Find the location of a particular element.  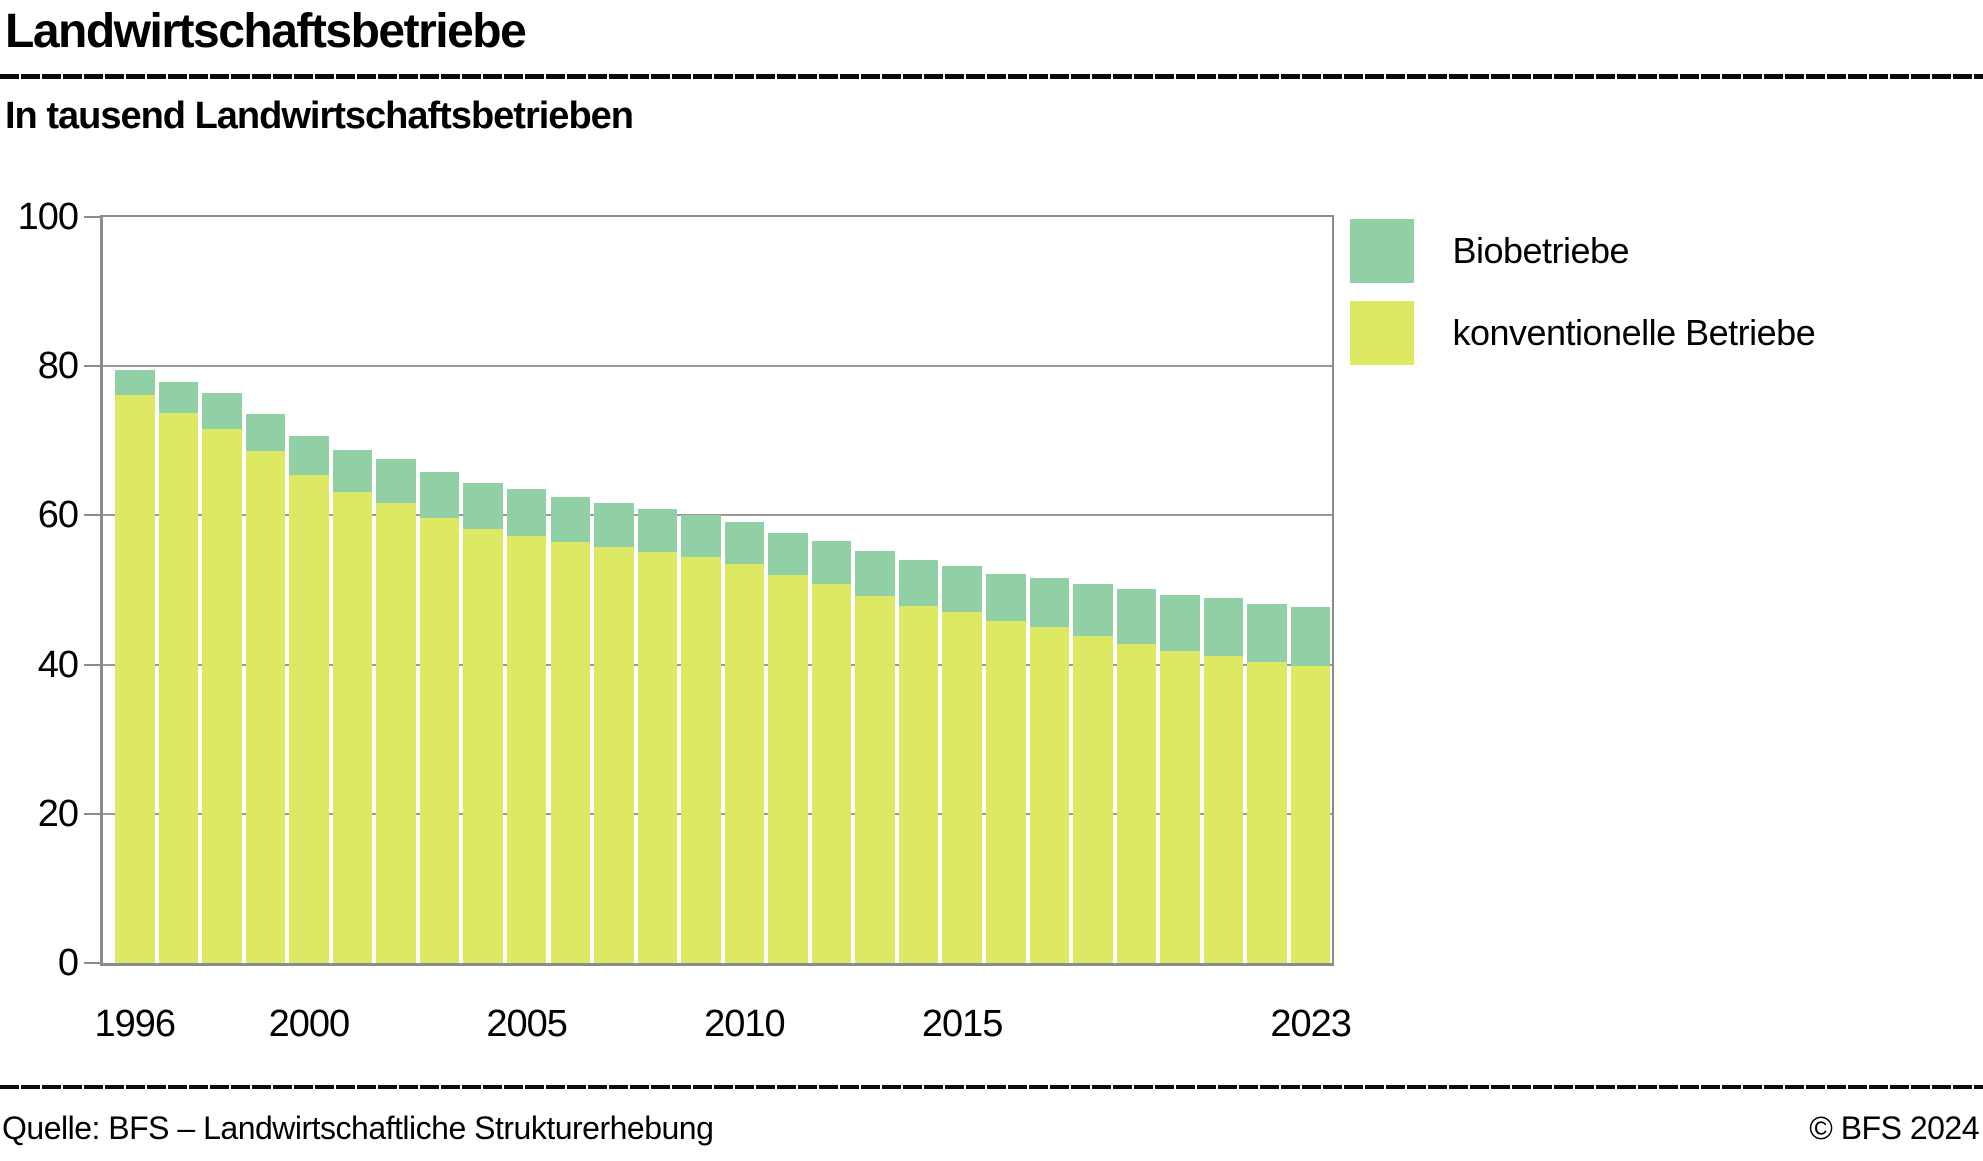

bar-2015-konventionelle is located at coordinates (962, 787).